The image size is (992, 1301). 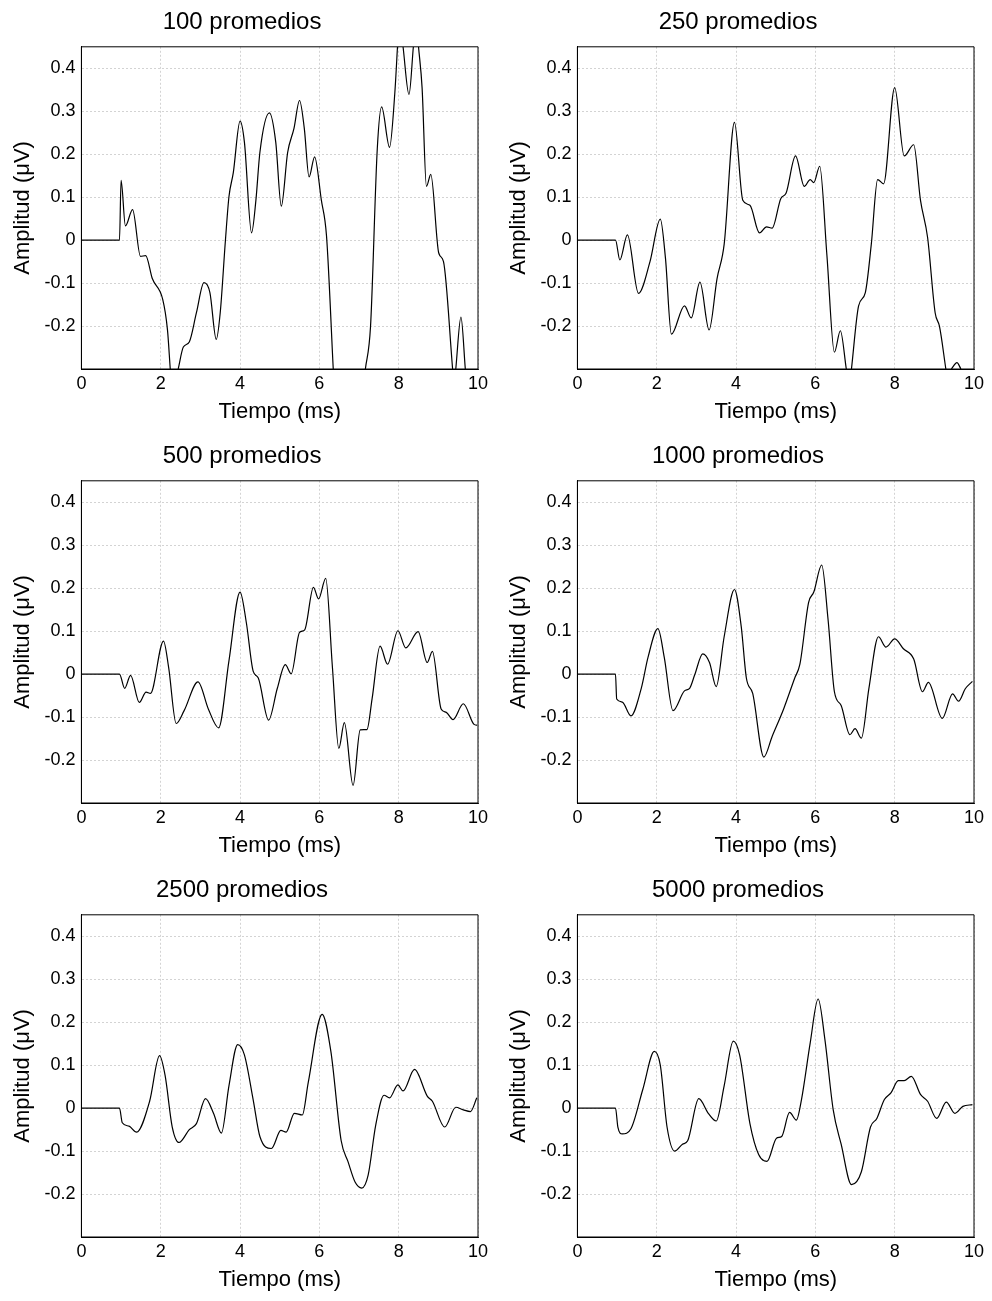 What do you see at coordinates (242, 21) in the screenshot?
I see `chart-title: 100 promedios` at bounding box center [242, 21].